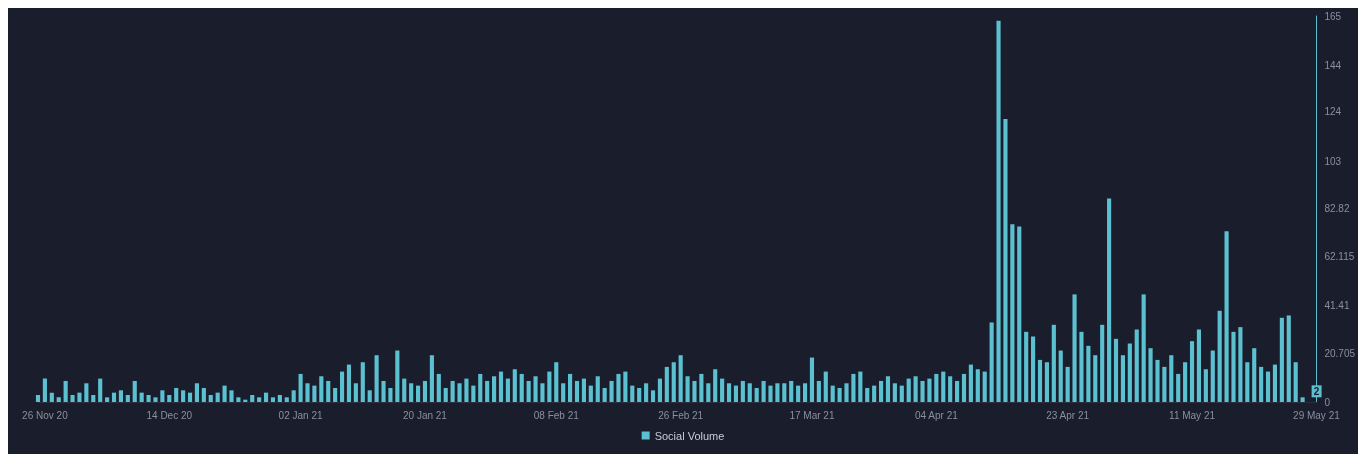  I want to click on x-tick-label: 14 Dec 20, so click(169, 415).